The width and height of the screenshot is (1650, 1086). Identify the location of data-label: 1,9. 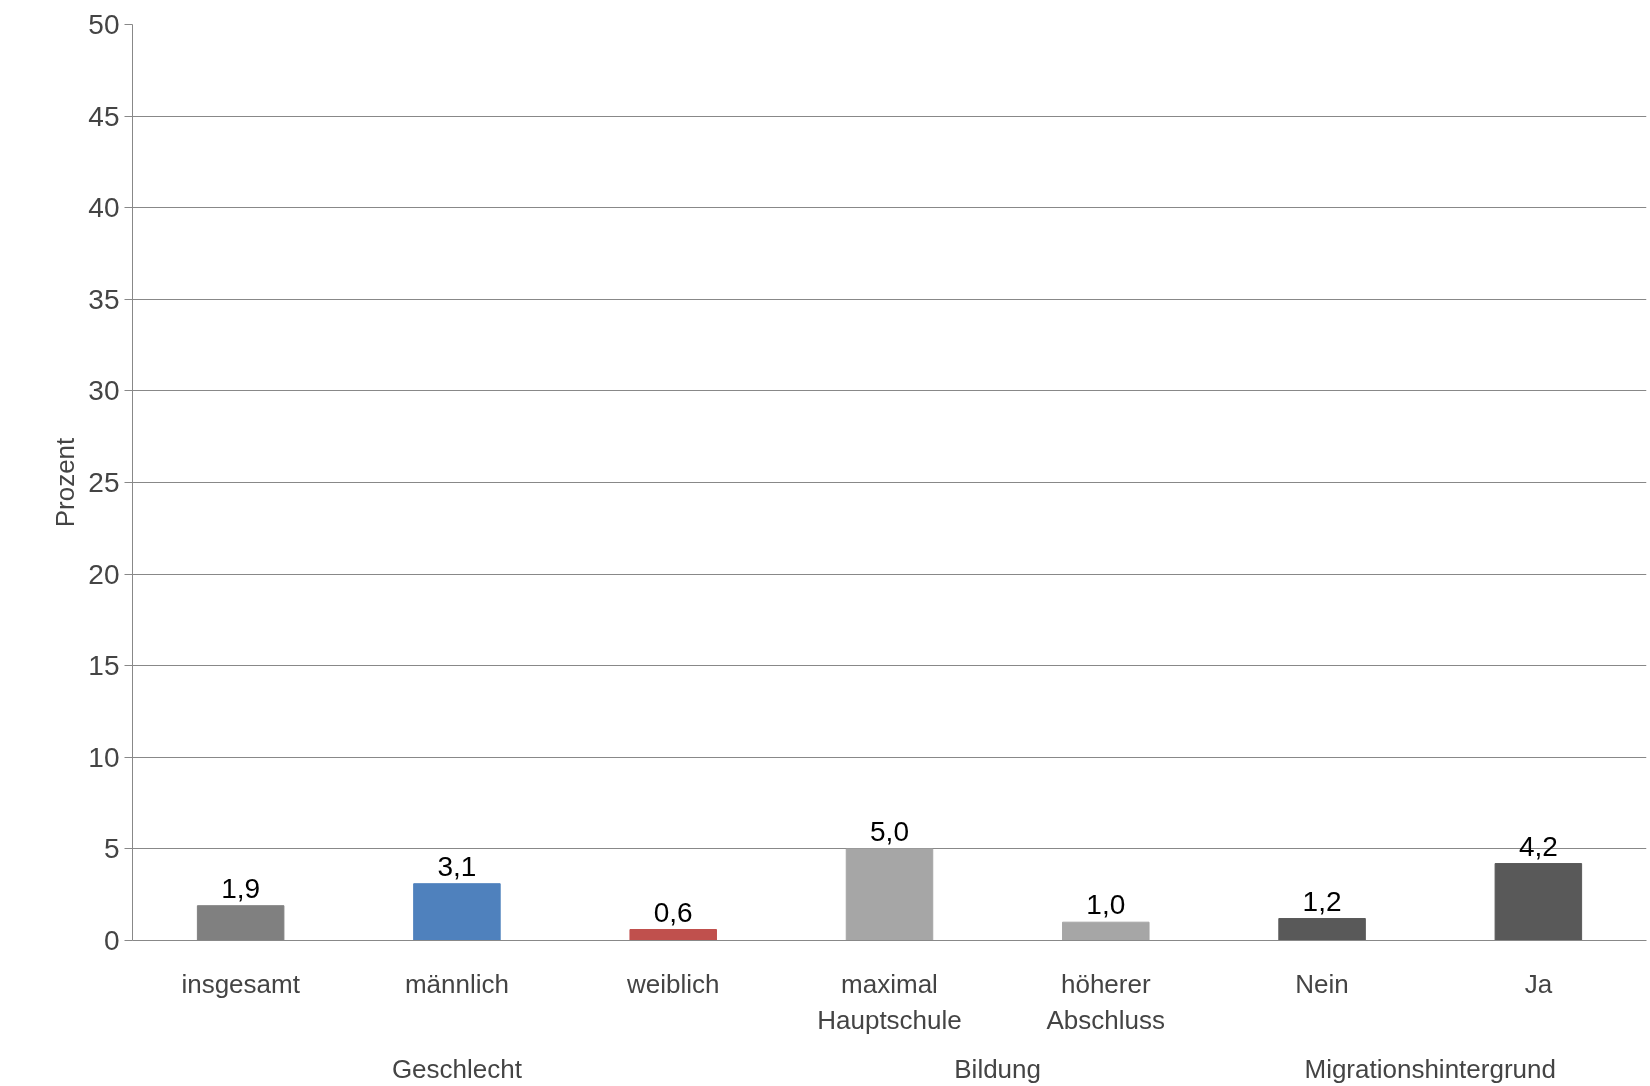
(241, 888).